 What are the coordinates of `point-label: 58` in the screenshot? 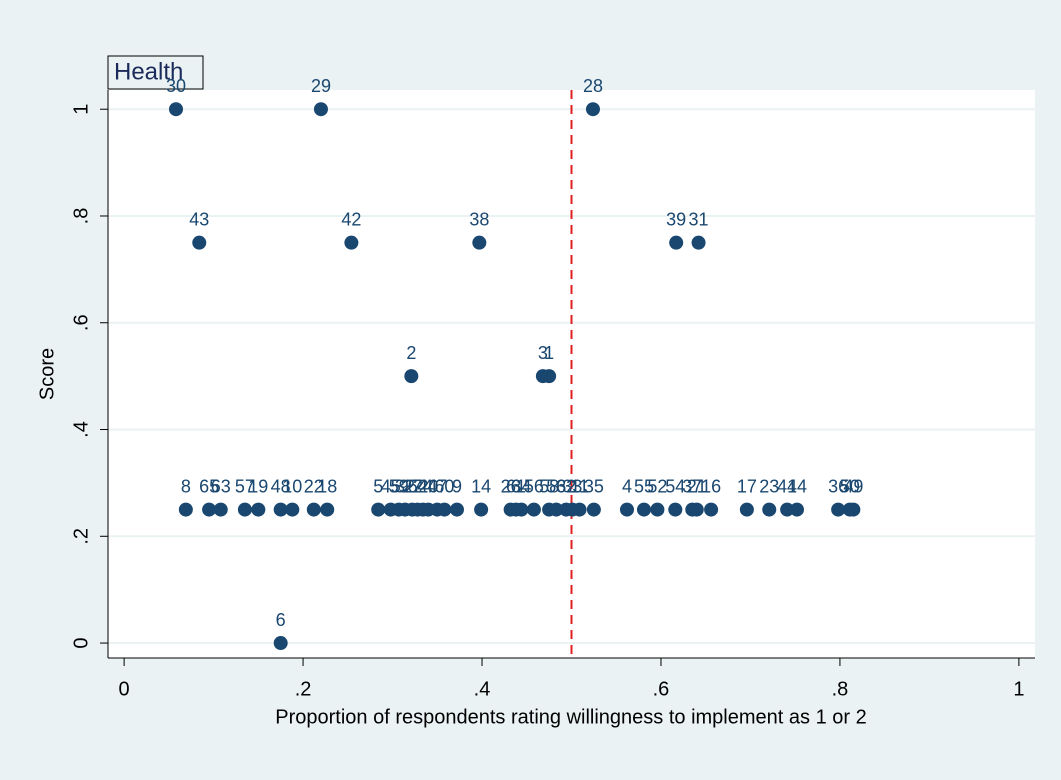 It's located at (549, 486).